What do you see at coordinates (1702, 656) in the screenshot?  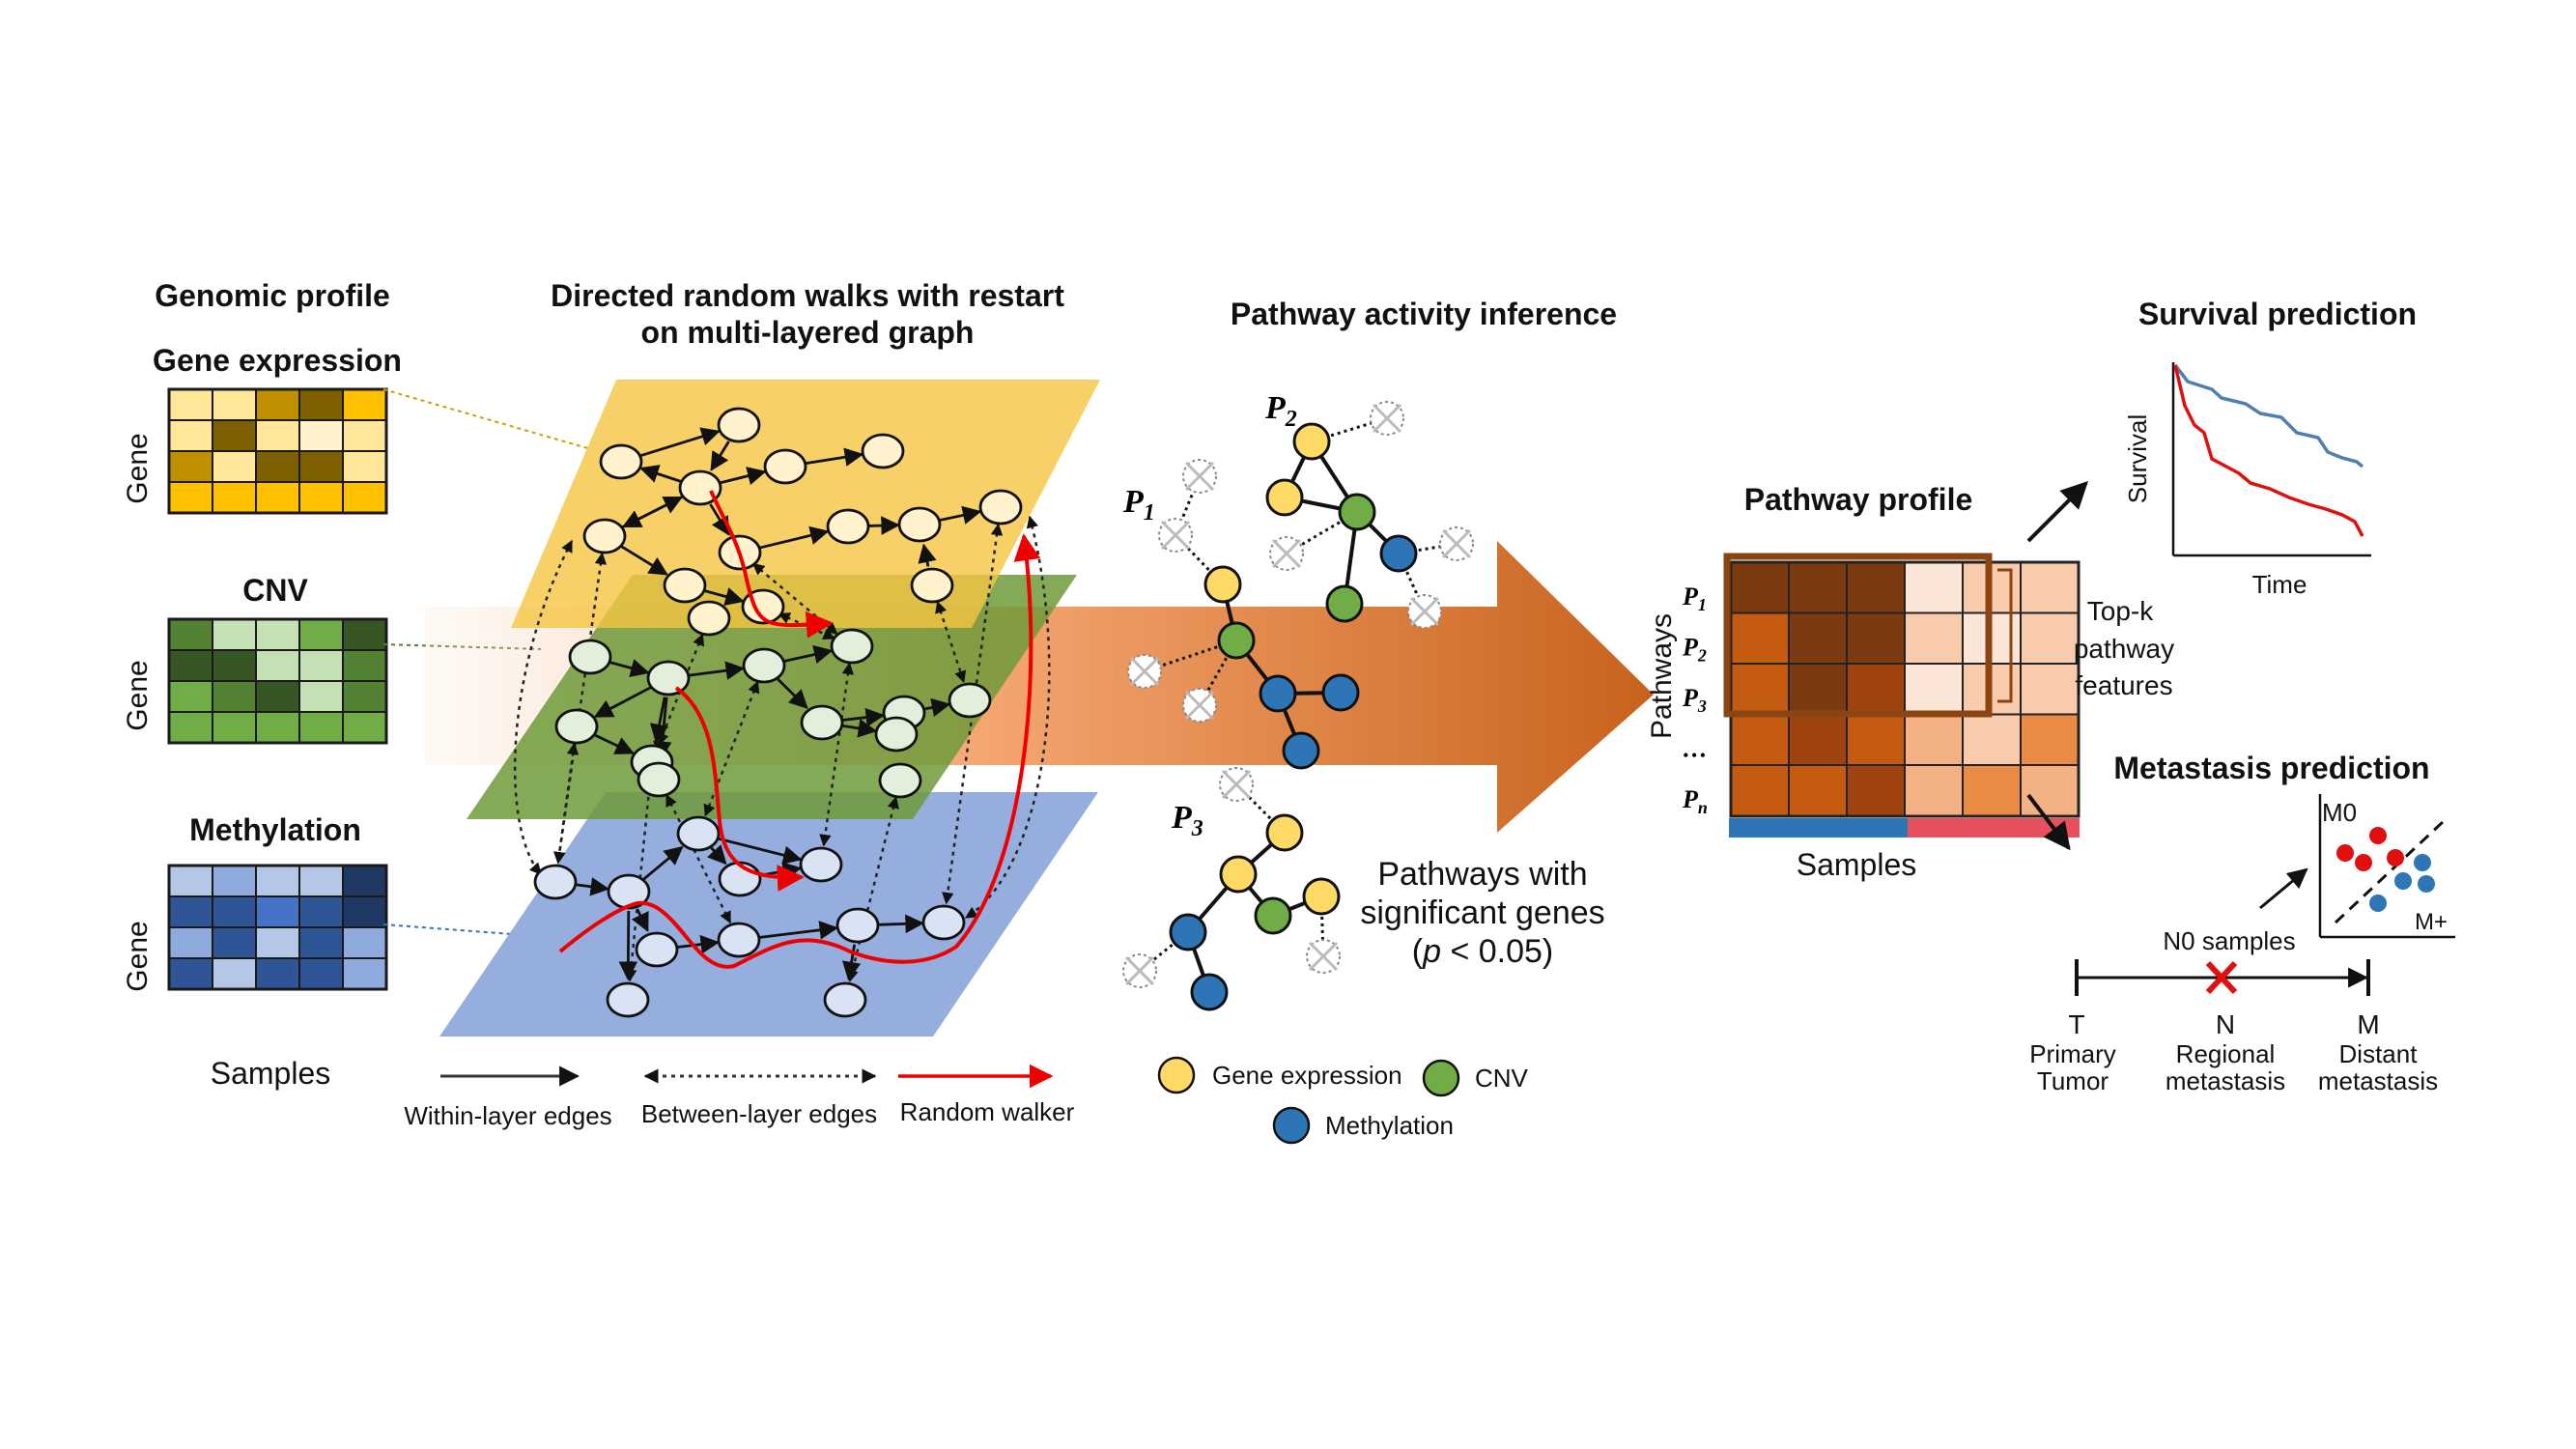 I see `pathway-row-subscript: 2` at bounding box center [1702, 656].